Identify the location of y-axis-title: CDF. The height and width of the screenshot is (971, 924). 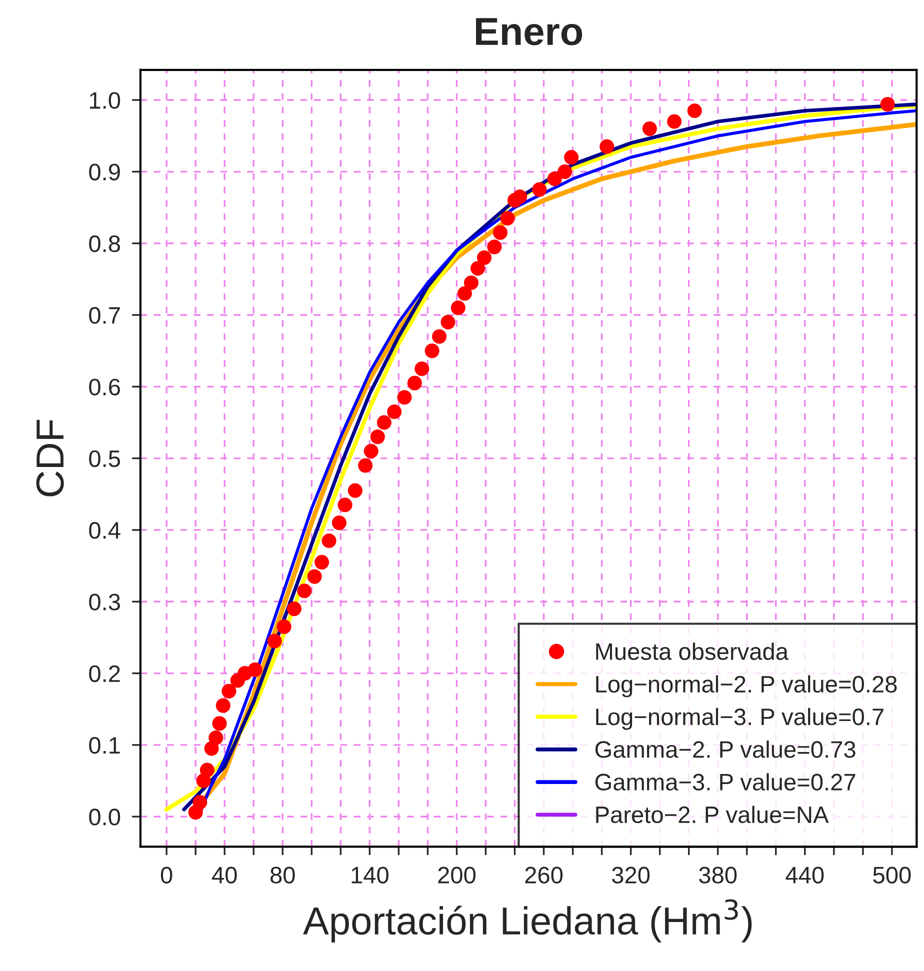
(50, 458).